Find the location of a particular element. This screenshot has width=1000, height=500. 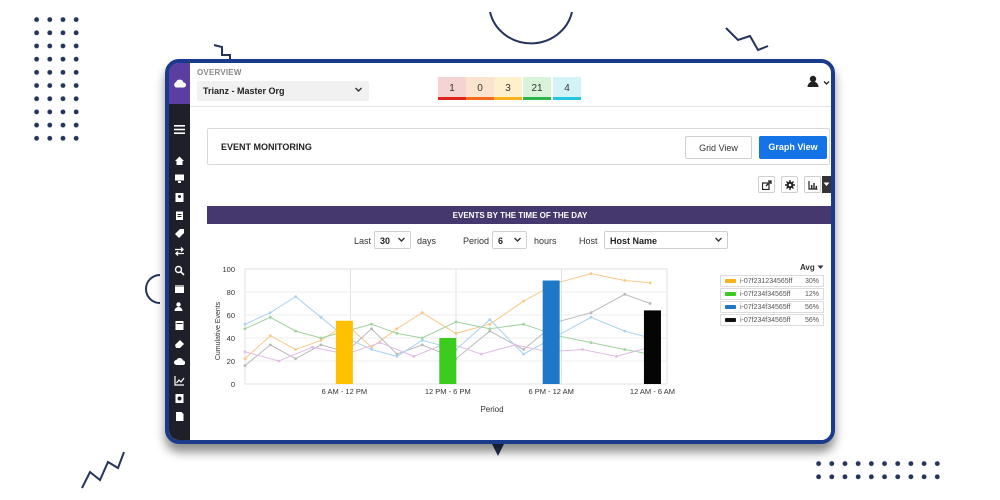

caret-down-icon is located at coordinates (826, 184).